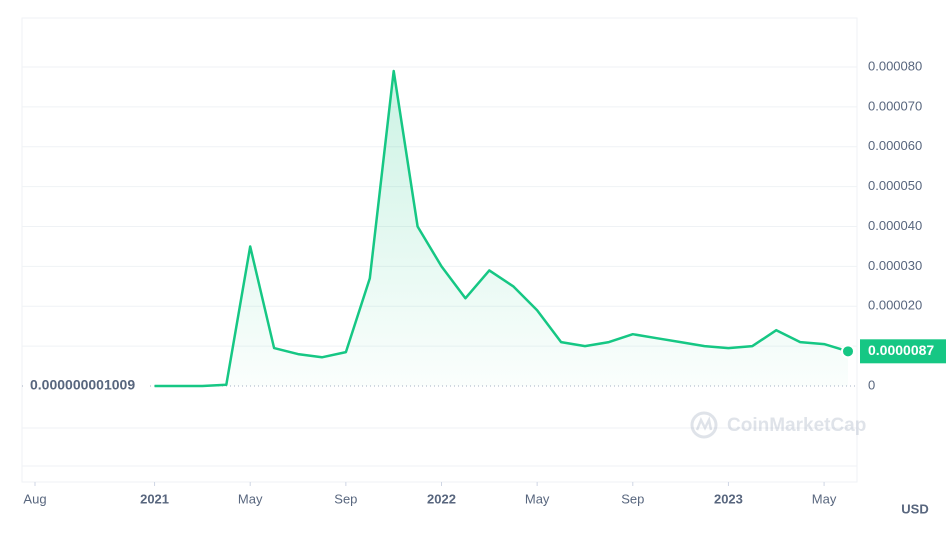 Image resolution: width=946 pixels, height=540 pixels. I want to click on x-tick-label: Aug, so click(34, 498).